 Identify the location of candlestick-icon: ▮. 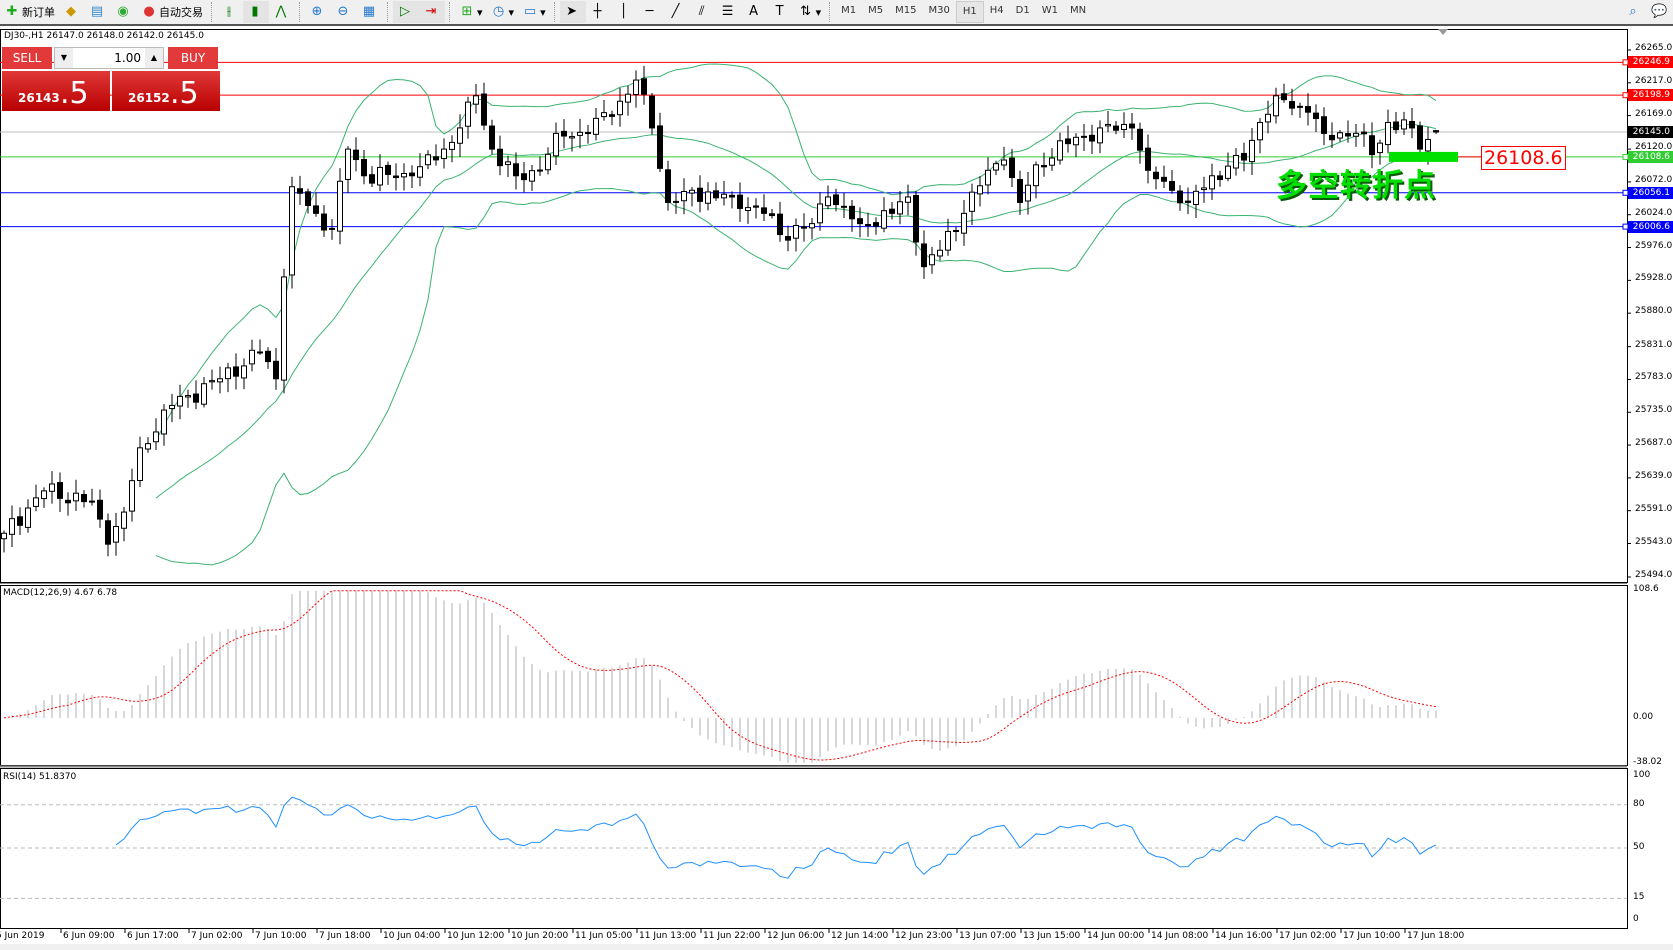
(255, 11).